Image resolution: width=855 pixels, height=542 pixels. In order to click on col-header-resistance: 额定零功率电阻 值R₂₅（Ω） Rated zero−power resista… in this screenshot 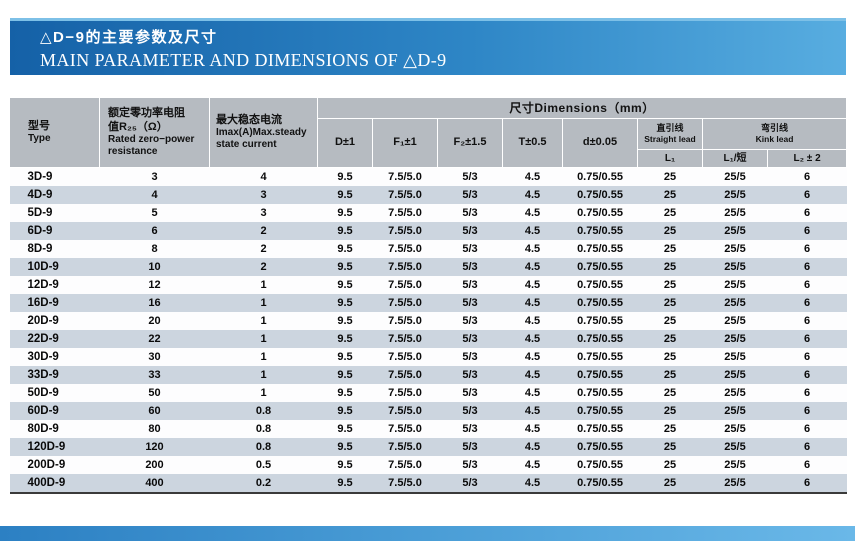, I will do `click(154, 132)`.